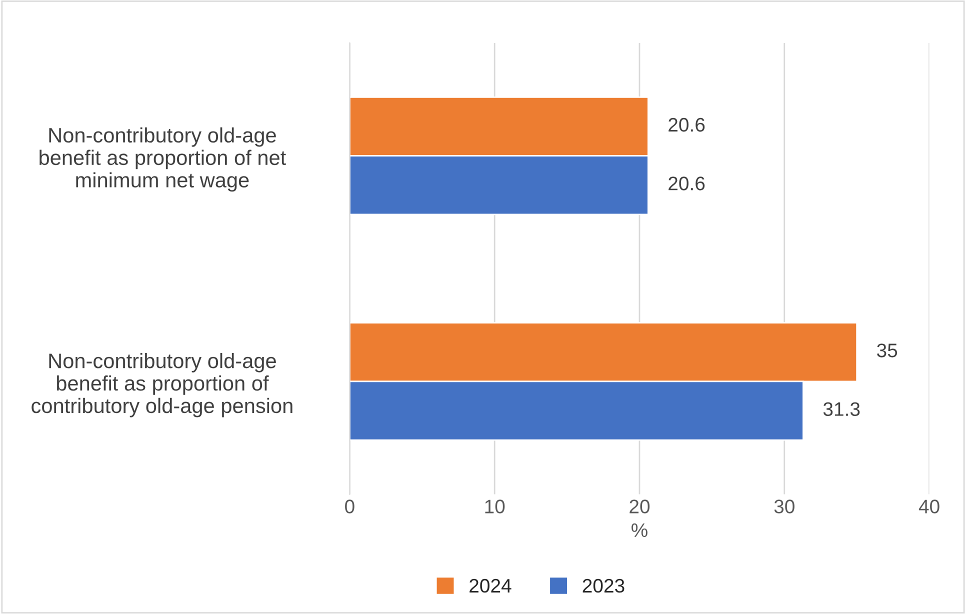 The image size is (966, 614). I want to click on legend-label: 2023, so click(603, 585).